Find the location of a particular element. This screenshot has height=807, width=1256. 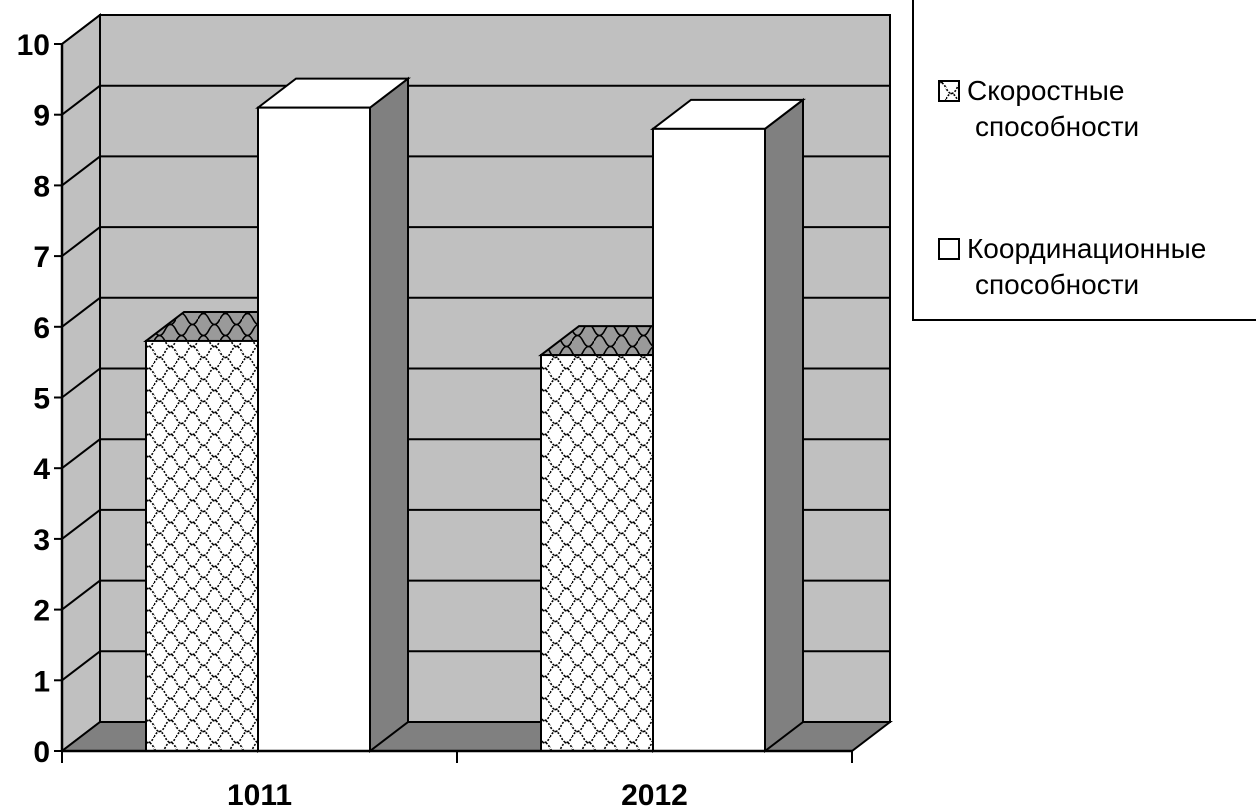

y-tick-label: 3 is located at coordinates (41, 540).